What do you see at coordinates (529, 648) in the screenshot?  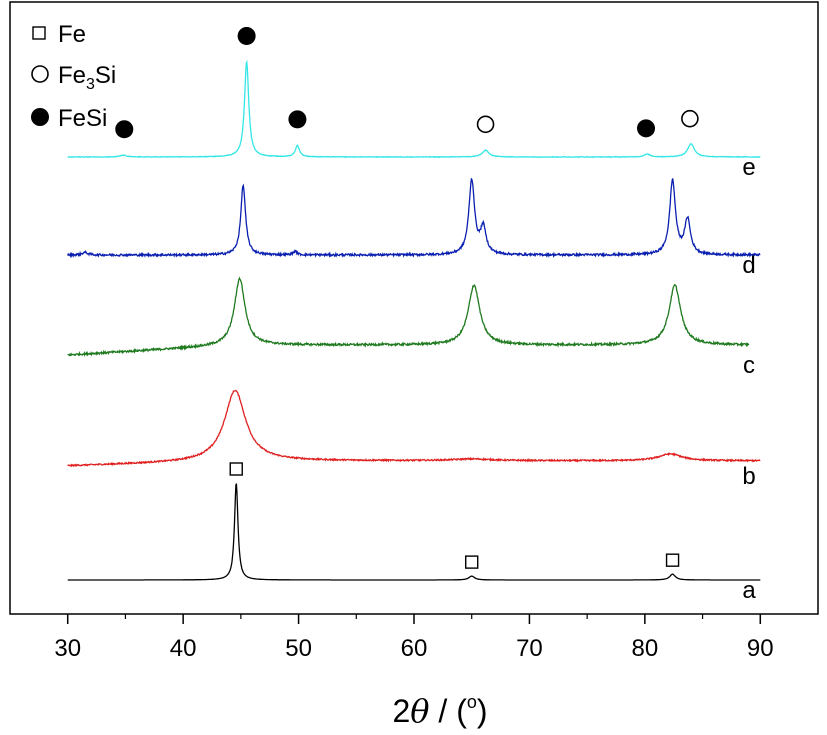 I see `x-tick-label: 70` at bounding box center [529, 648].